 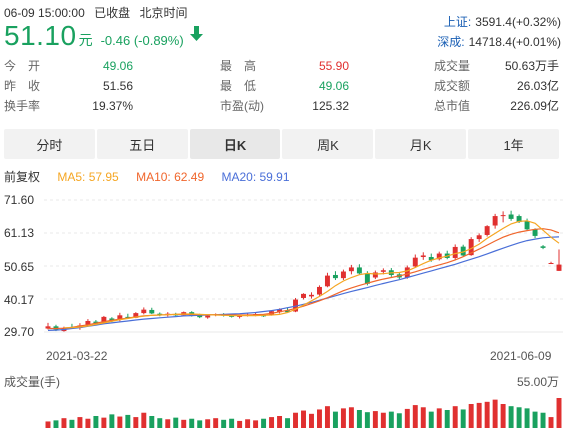 What do you see at coordinates (77, 356) in the screenshot?
I see `x-start-date: 2021-03-22` at bounding box center [77, 356].